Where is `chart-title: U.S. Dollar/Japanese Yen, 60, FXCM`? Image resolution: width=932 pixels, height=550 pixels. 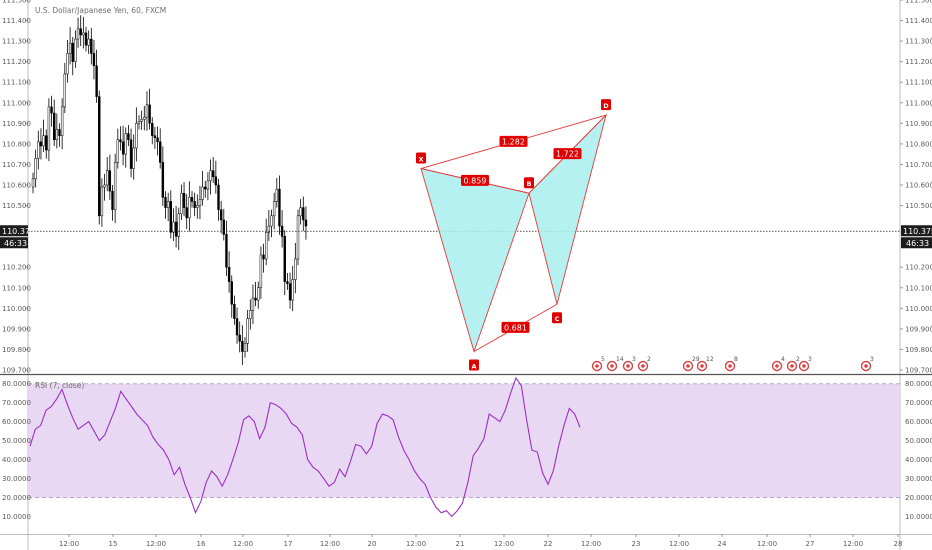 chart-title: U.S. Dollar/Japanese Yen, 60, FXCM is located at coordinates (100, 10).